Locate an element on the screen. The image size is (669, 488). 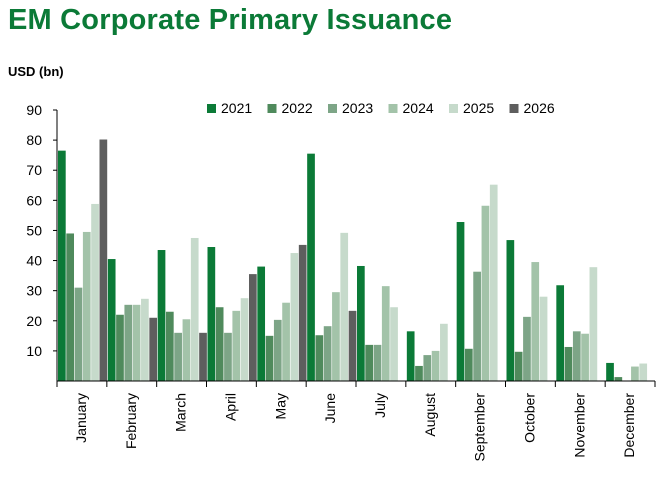
bar-2021-december is located at coordinates (610, 371).